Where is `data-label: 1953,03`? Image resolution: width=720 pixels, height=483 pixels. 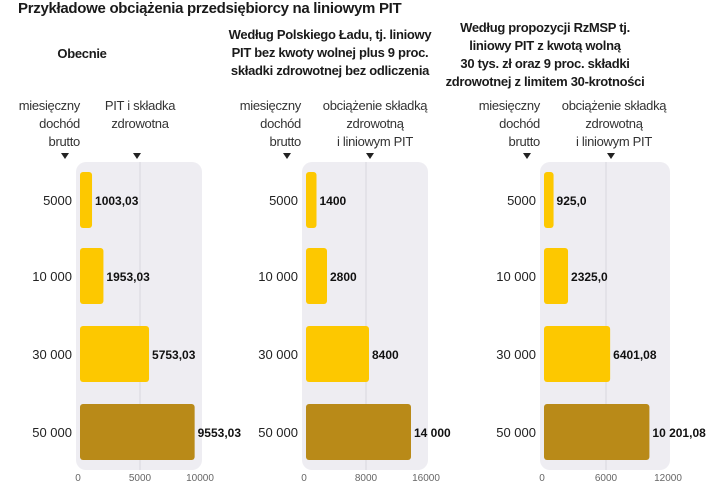
data-label: 1953,03 is located at coordinates (128, 277).